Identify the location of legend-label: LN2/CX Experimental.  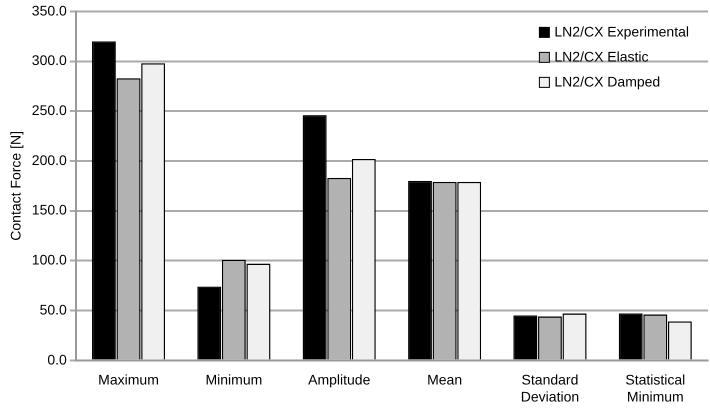
(622, 31).